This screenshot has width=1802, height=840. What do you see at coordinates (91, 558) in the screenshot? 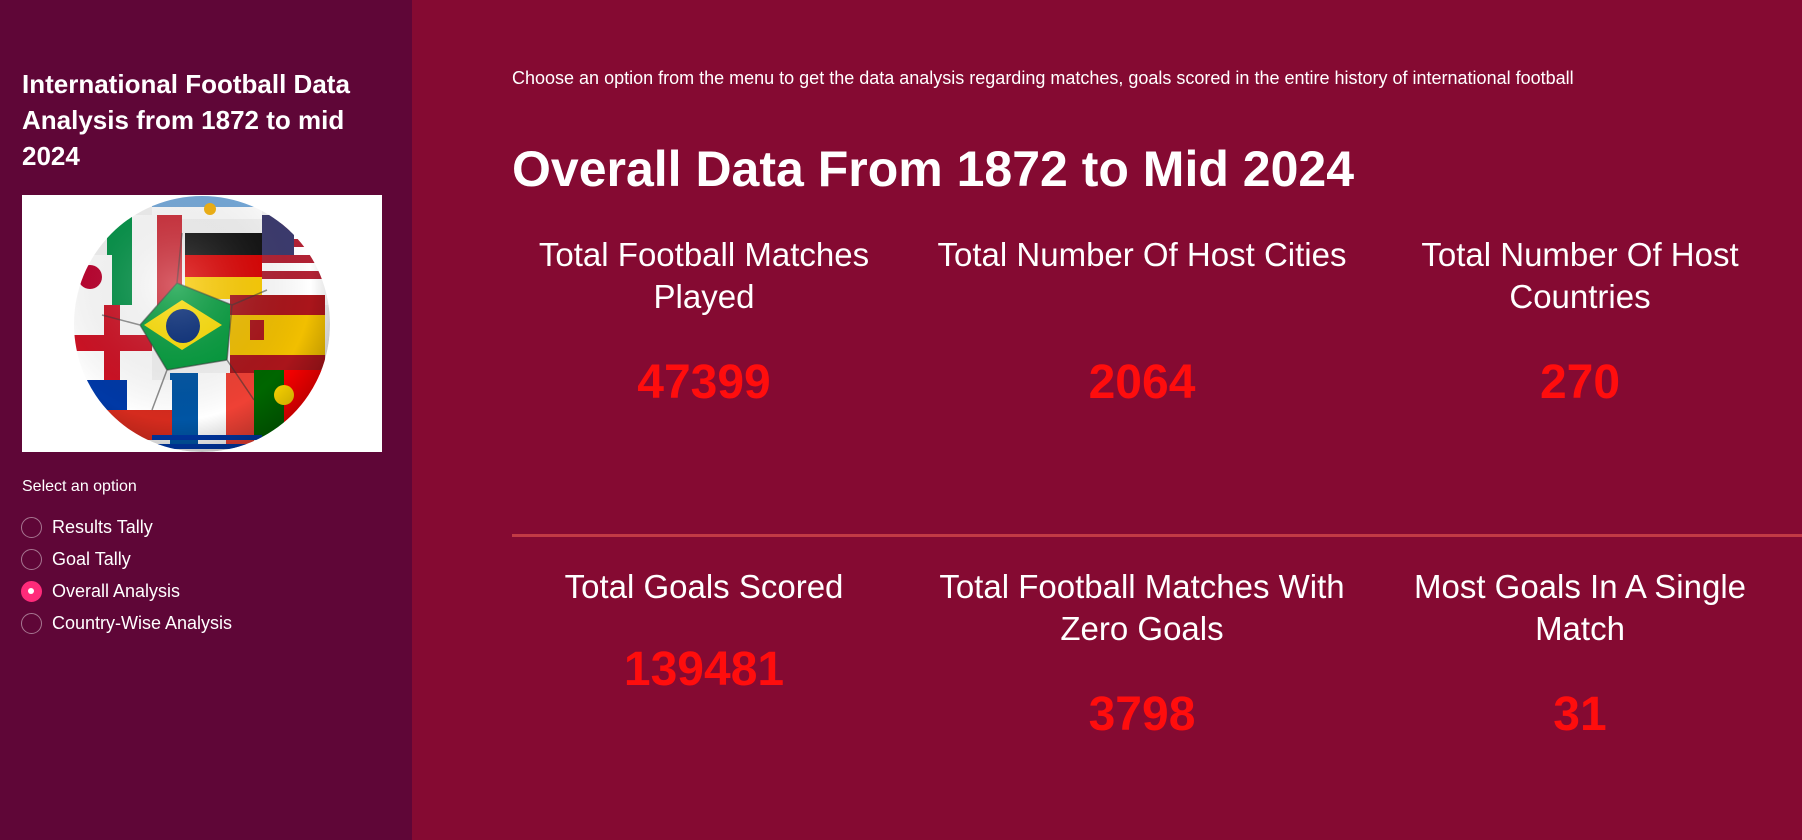
I see `radio-option-label: Goal Tally` at bounding box center [91, 558].